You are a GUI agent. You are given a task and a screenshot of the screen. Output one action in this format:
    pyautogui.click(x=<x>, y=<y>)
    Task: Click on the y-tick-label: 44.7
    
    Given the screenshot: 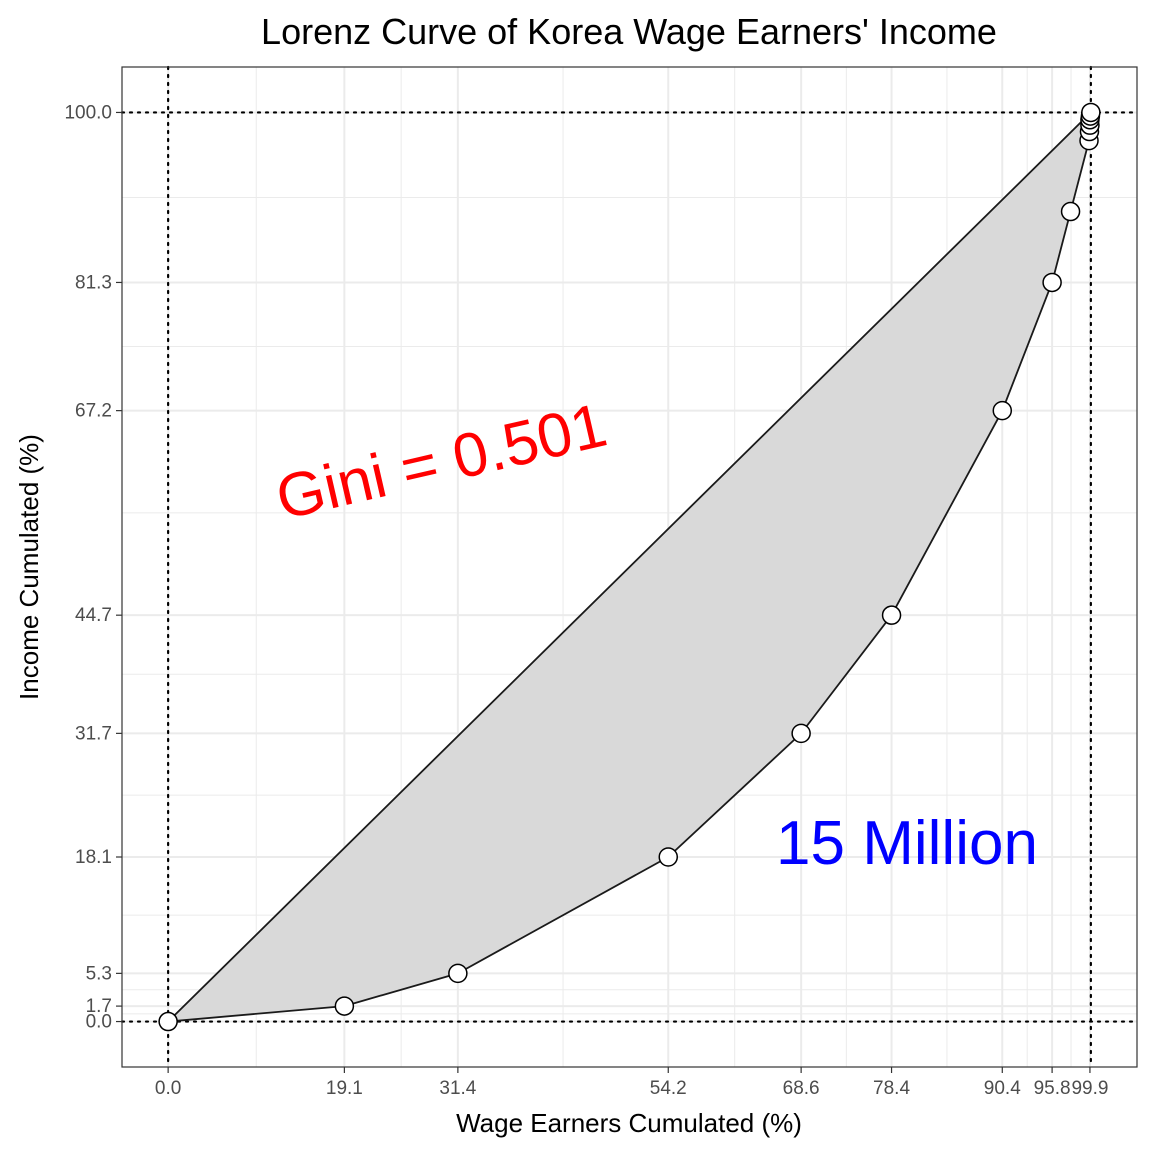 What is the action you would take?
    pyautogui.click(x=93, y=615)
    